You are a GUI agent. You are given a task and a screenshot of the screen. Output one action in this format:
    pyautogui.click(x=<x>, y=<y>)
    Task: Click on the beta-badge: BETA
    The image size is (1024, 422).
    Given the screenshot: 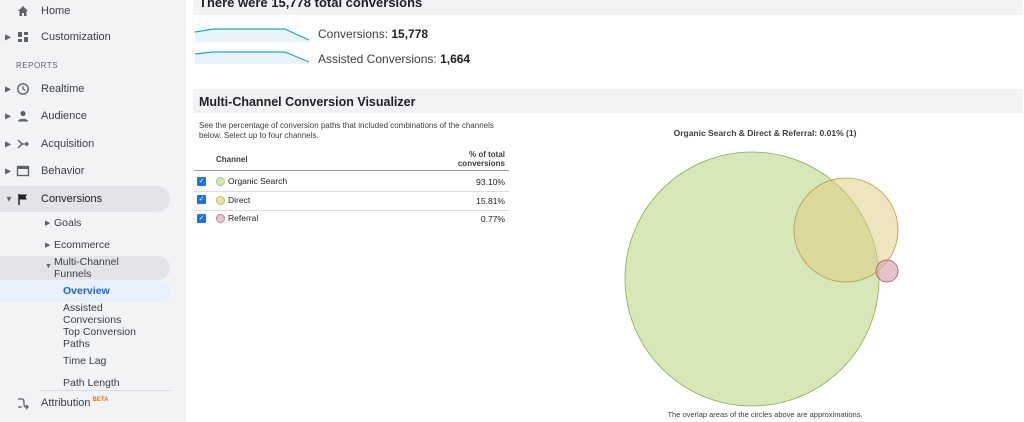 What is the action you would take?
    pyautogui.click(x=100, y=400)
    